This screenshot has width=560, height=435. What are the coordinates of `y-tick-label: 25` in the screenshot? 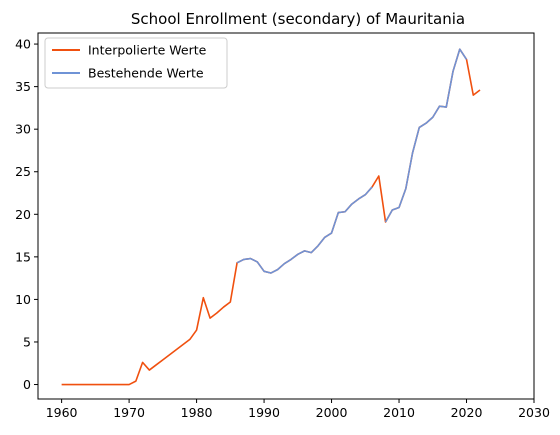 It's located at (23, 171).